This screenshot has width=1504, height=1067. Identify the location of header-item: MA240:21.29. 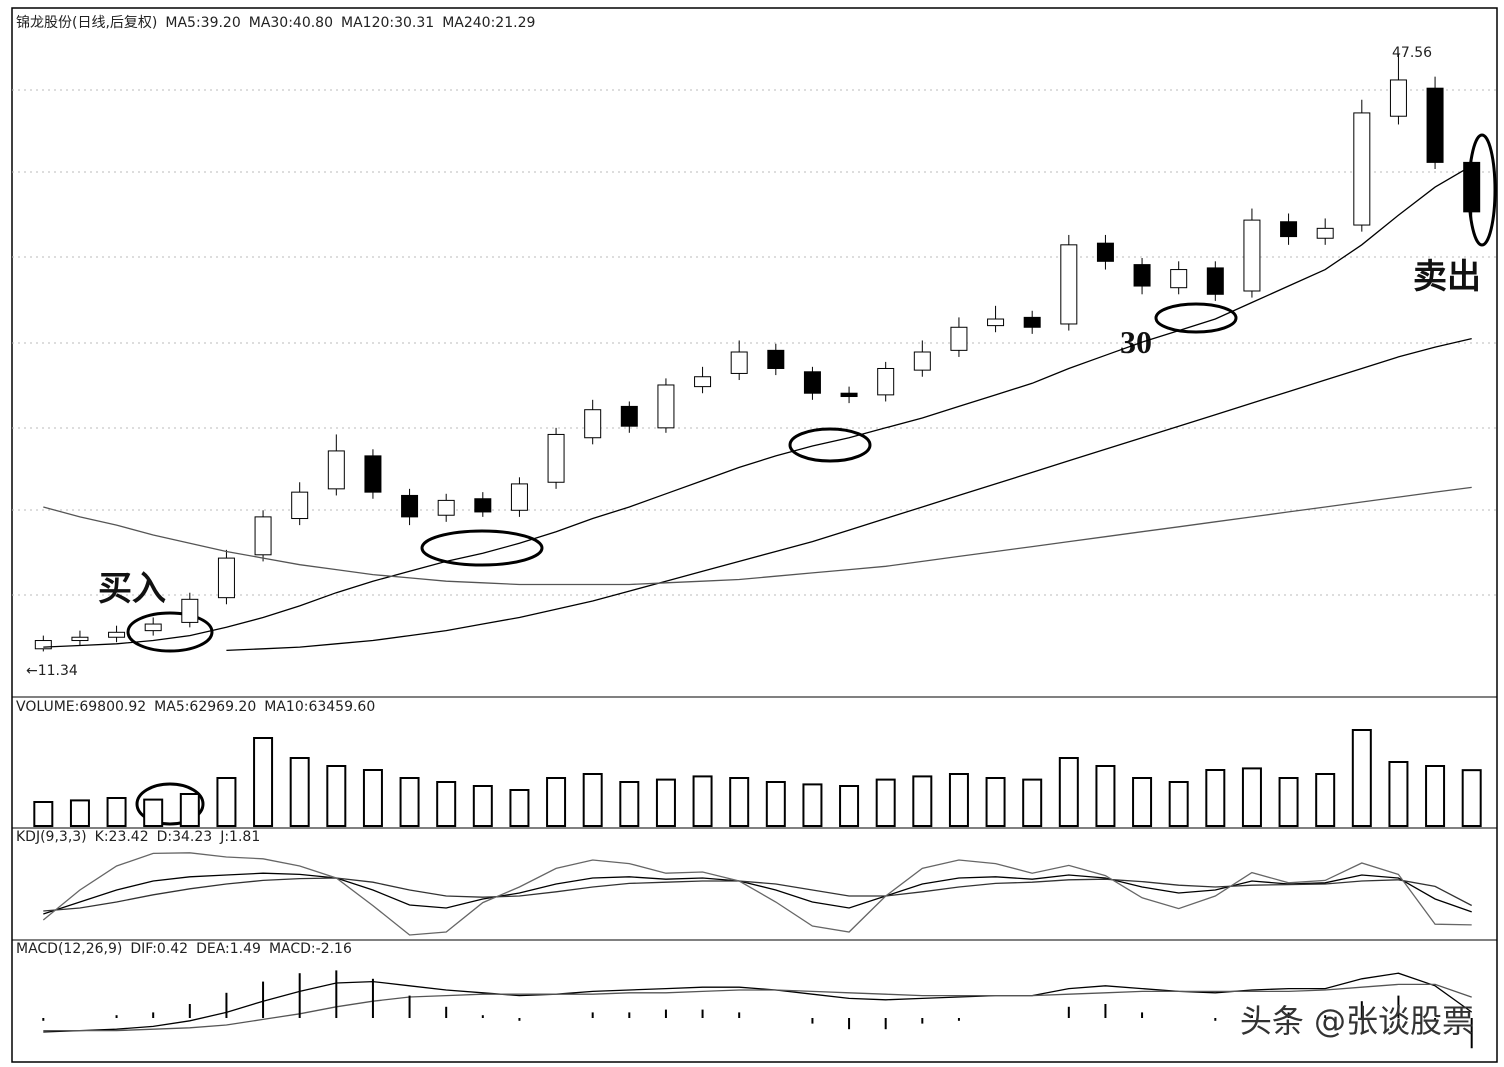
(489, 23).